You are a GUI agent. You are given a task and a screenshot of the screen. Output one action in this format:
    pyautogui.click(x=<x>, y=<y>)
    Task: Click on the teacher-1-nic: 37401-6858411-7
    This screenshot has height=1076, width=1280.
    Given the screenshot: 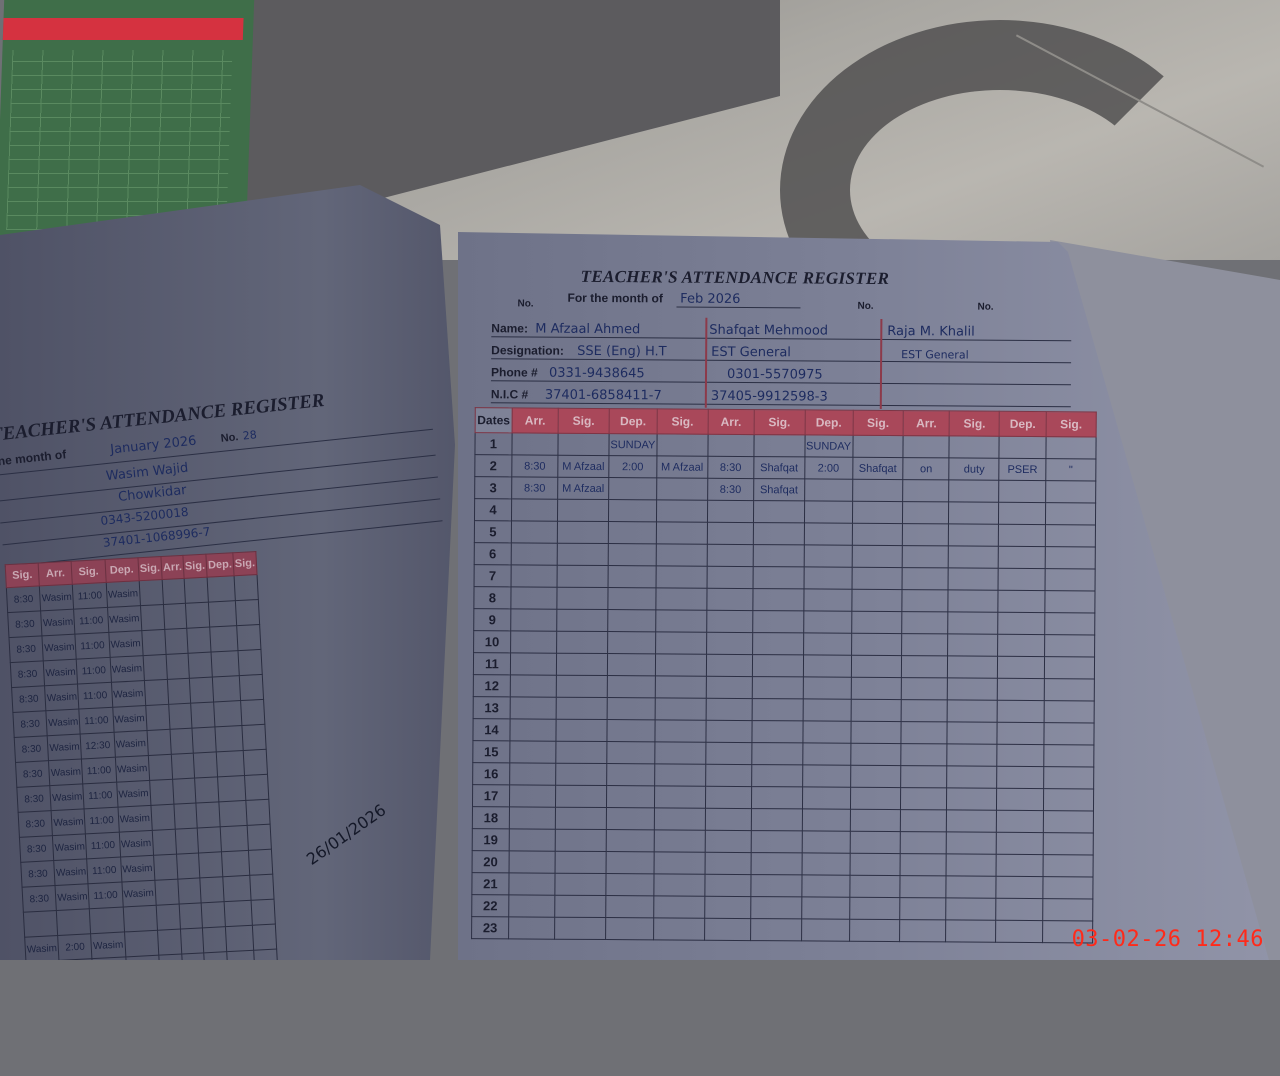 What is the action you would take?
    pyautogui.click(x=603, y=395)
    